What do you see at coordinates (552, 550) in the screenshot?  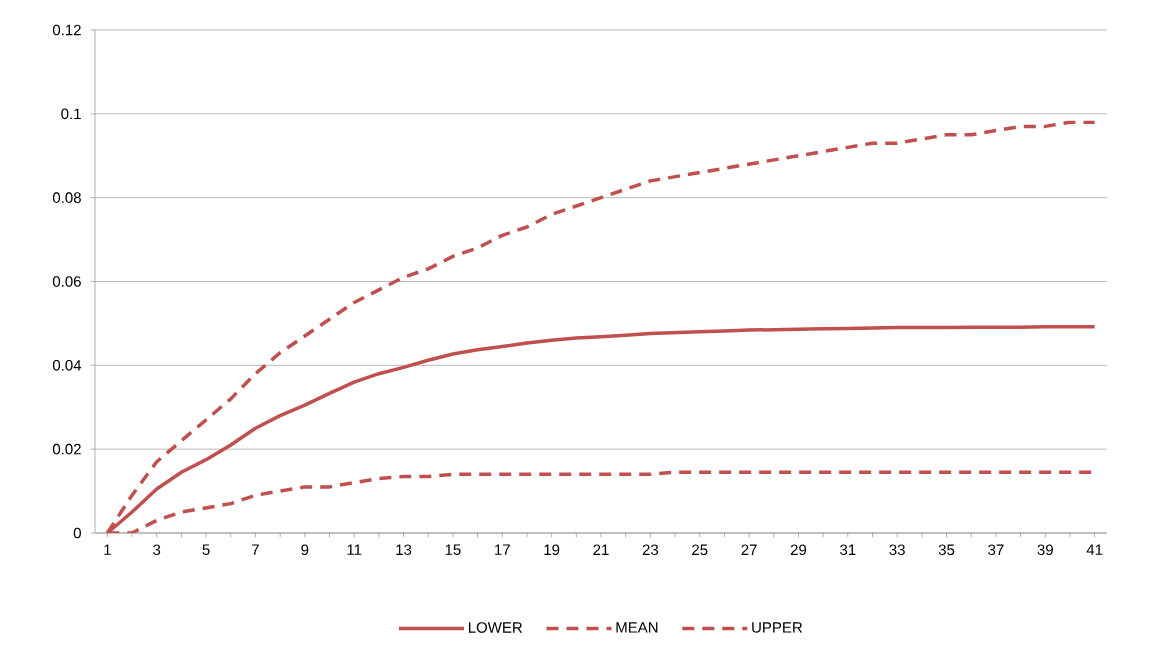 I see `x-tick-label: 19` at bounding box center [552, 550].